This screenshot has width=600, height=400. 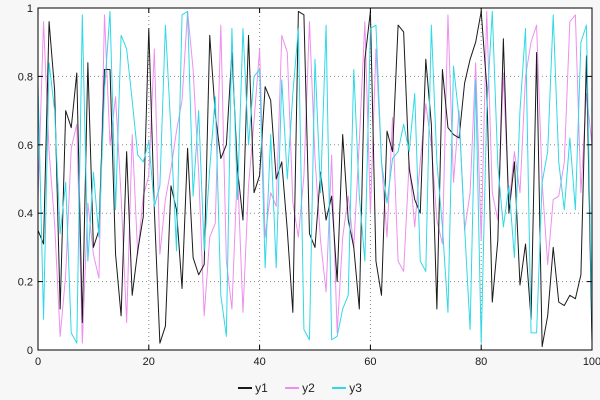 What do you see at coordinates (355, 388) in the screenshot?
I see `legend-label-y3: y3` at bounding box center [355, 388].